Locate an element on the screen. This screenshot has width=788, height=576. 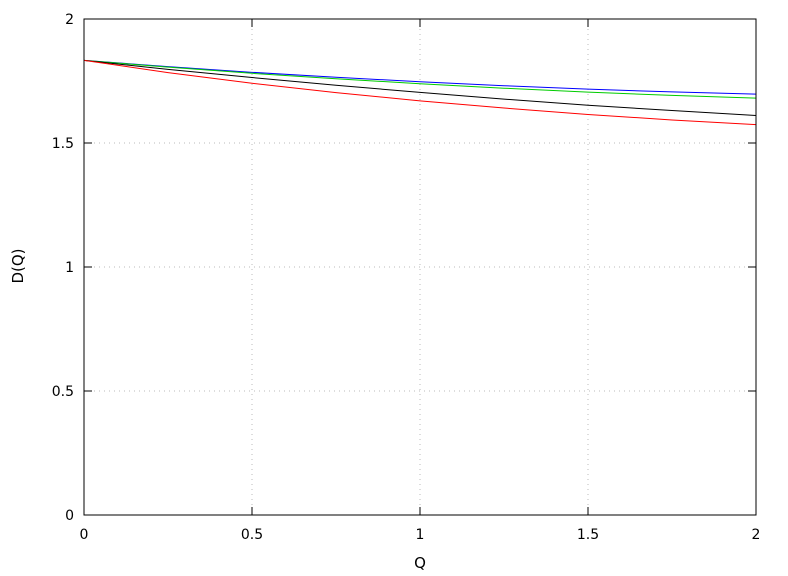
y-tick-label: 0 is located at coordinates (69, 516).